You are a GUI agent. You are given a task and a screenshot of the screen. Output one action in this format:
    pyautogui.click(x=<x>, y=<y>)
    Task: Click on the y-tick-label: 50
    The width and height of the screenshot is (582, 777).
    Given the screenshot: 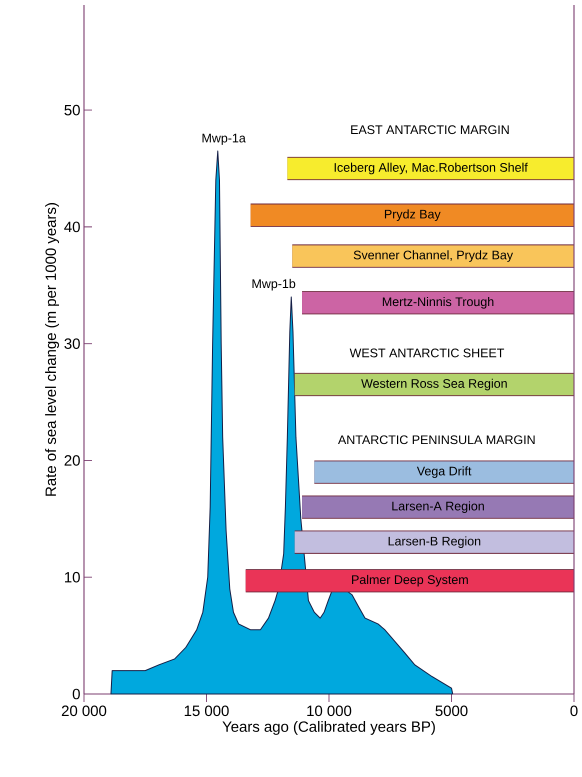 What is the action you would take?
    pyautogui.click(x=72, y=110)
    